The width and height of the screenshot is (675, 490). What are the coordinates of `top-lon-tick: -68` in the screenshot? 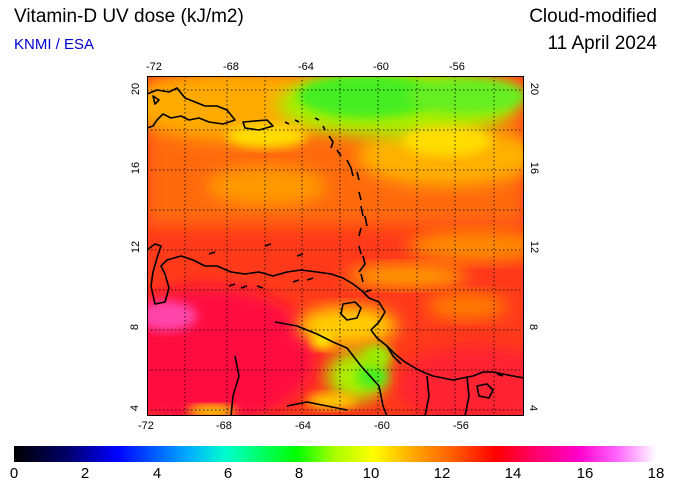 It's located at (231, 67).